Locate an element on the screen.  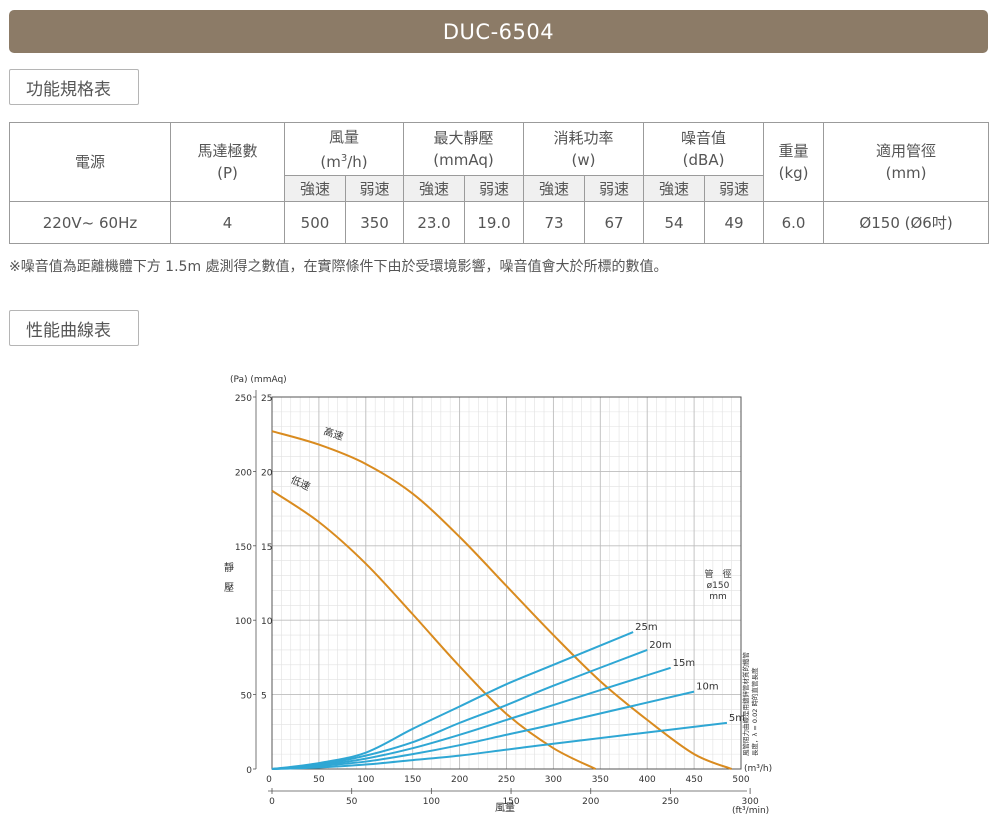
cell-noise-weak: 49 is located at coordinates (734, 222).